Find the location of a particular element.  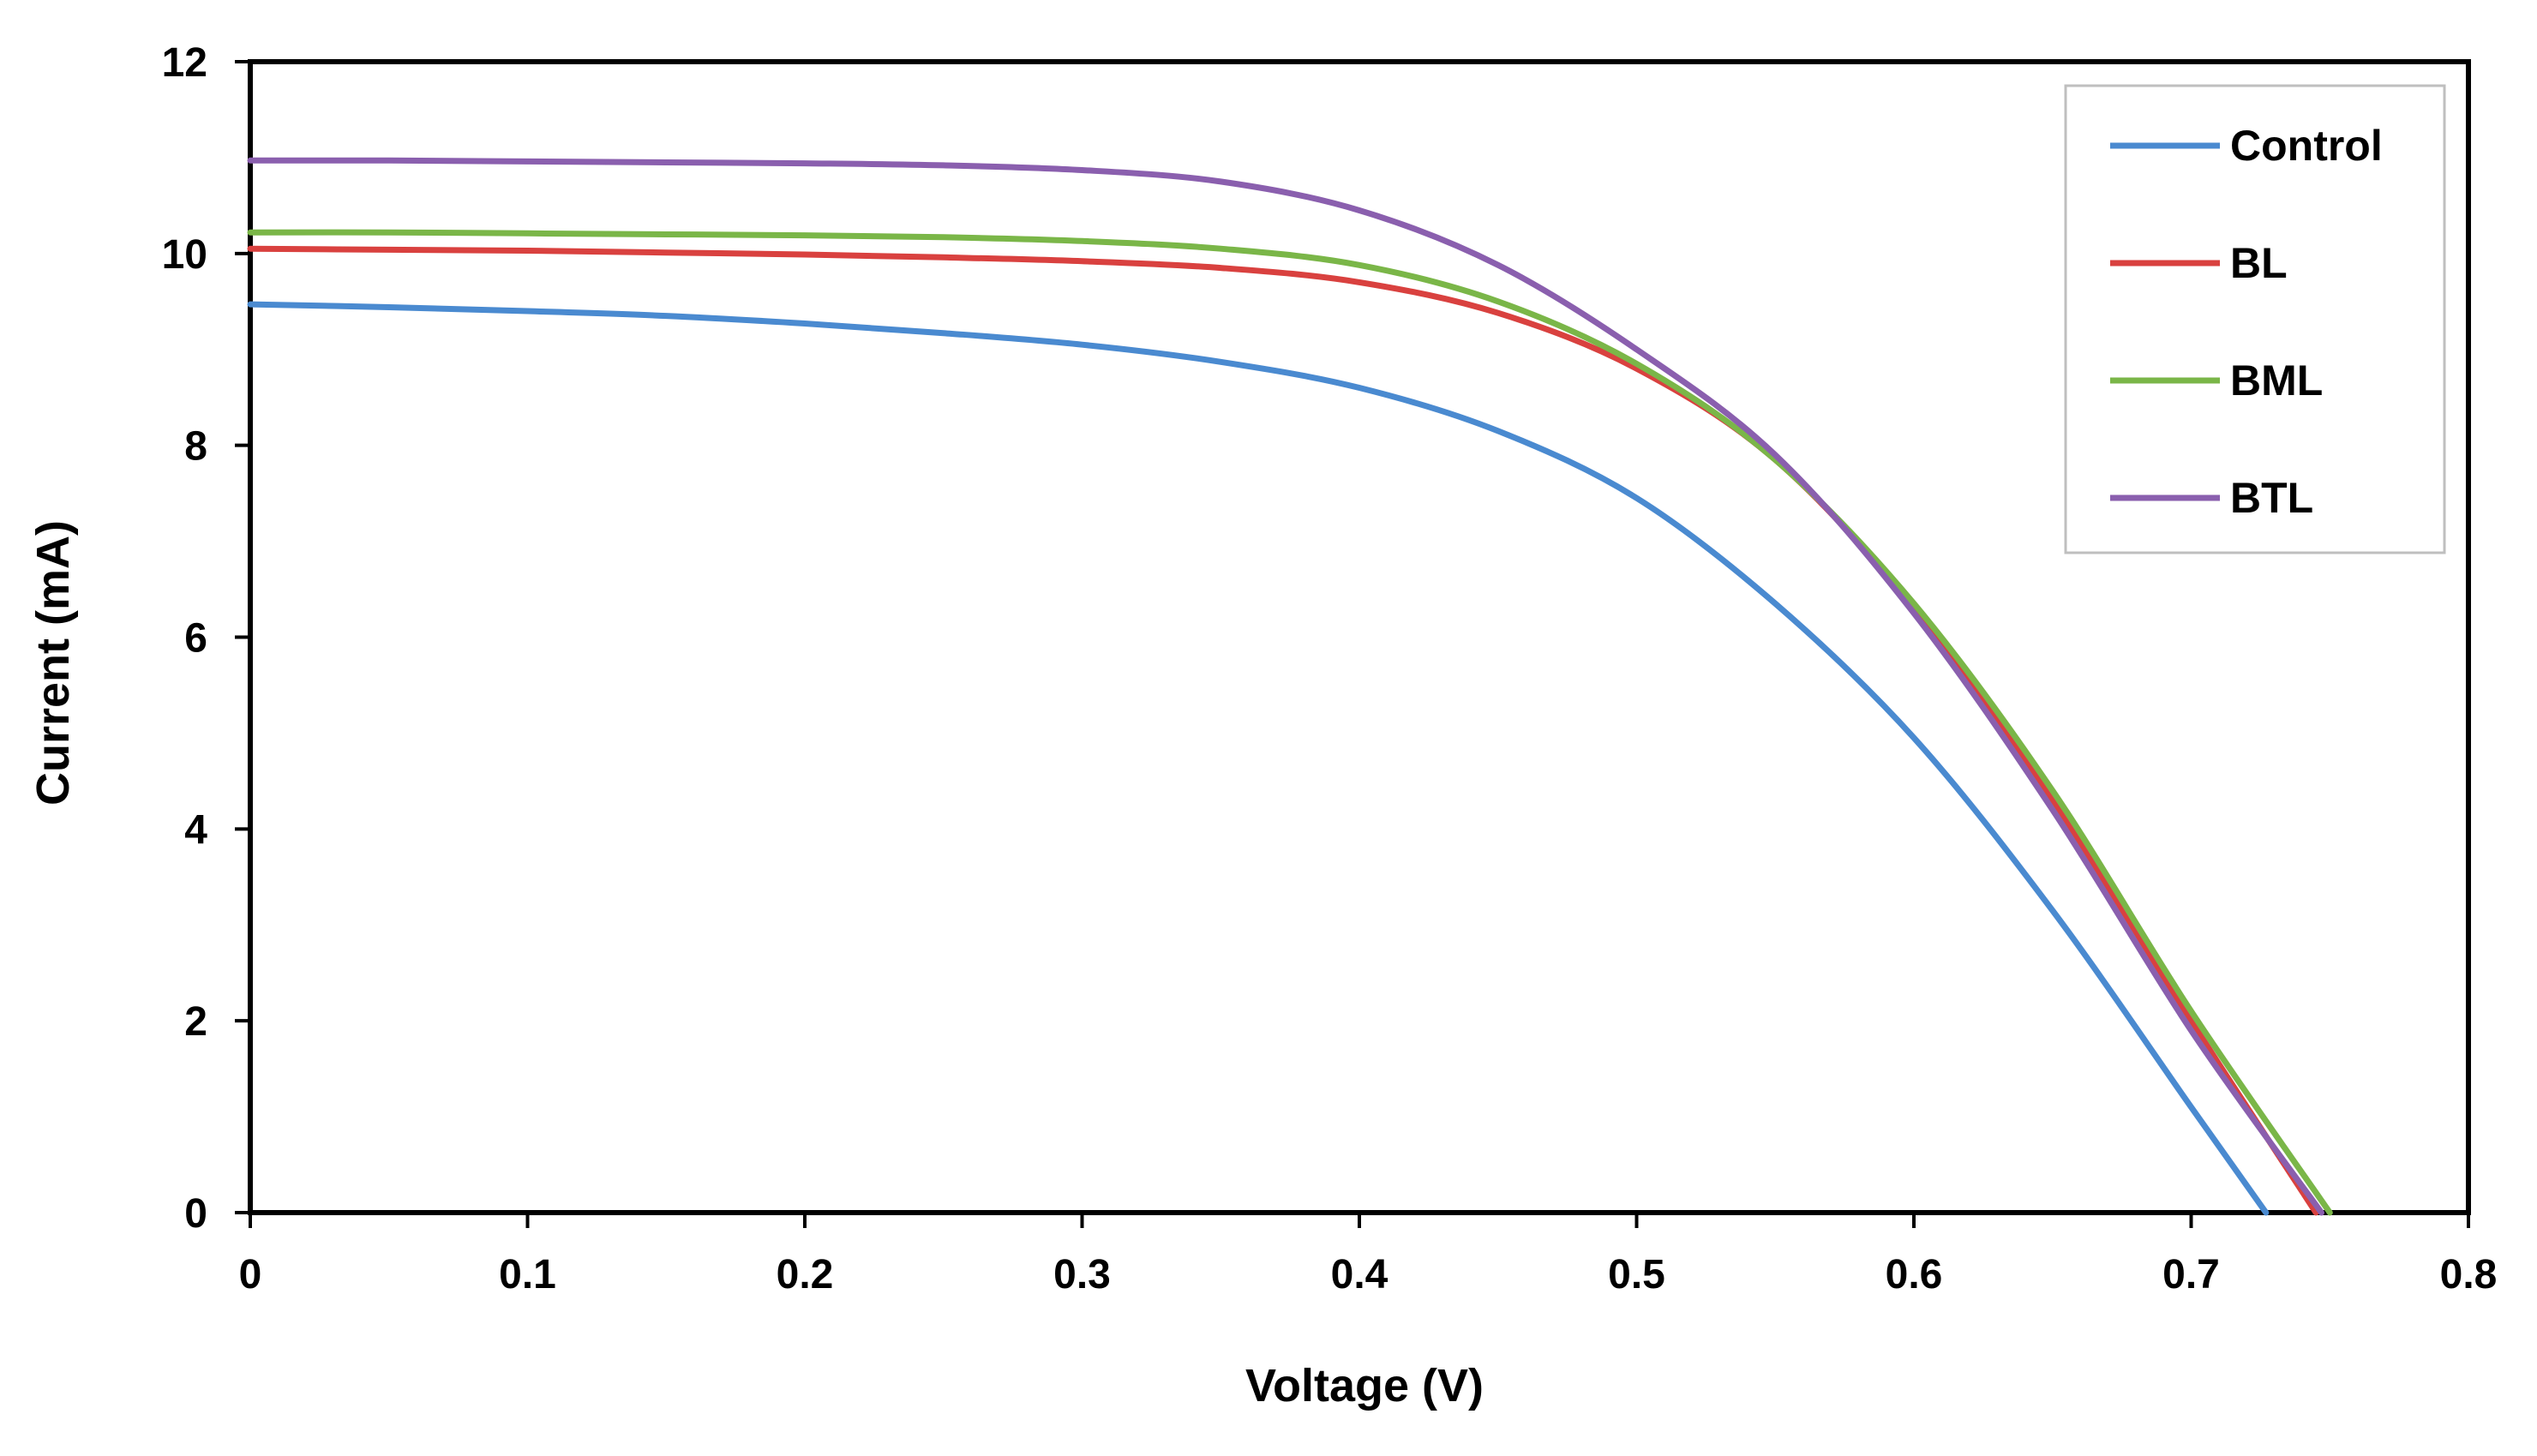

x-tick-label: 0.2 is located at coordinates (805, 1275).